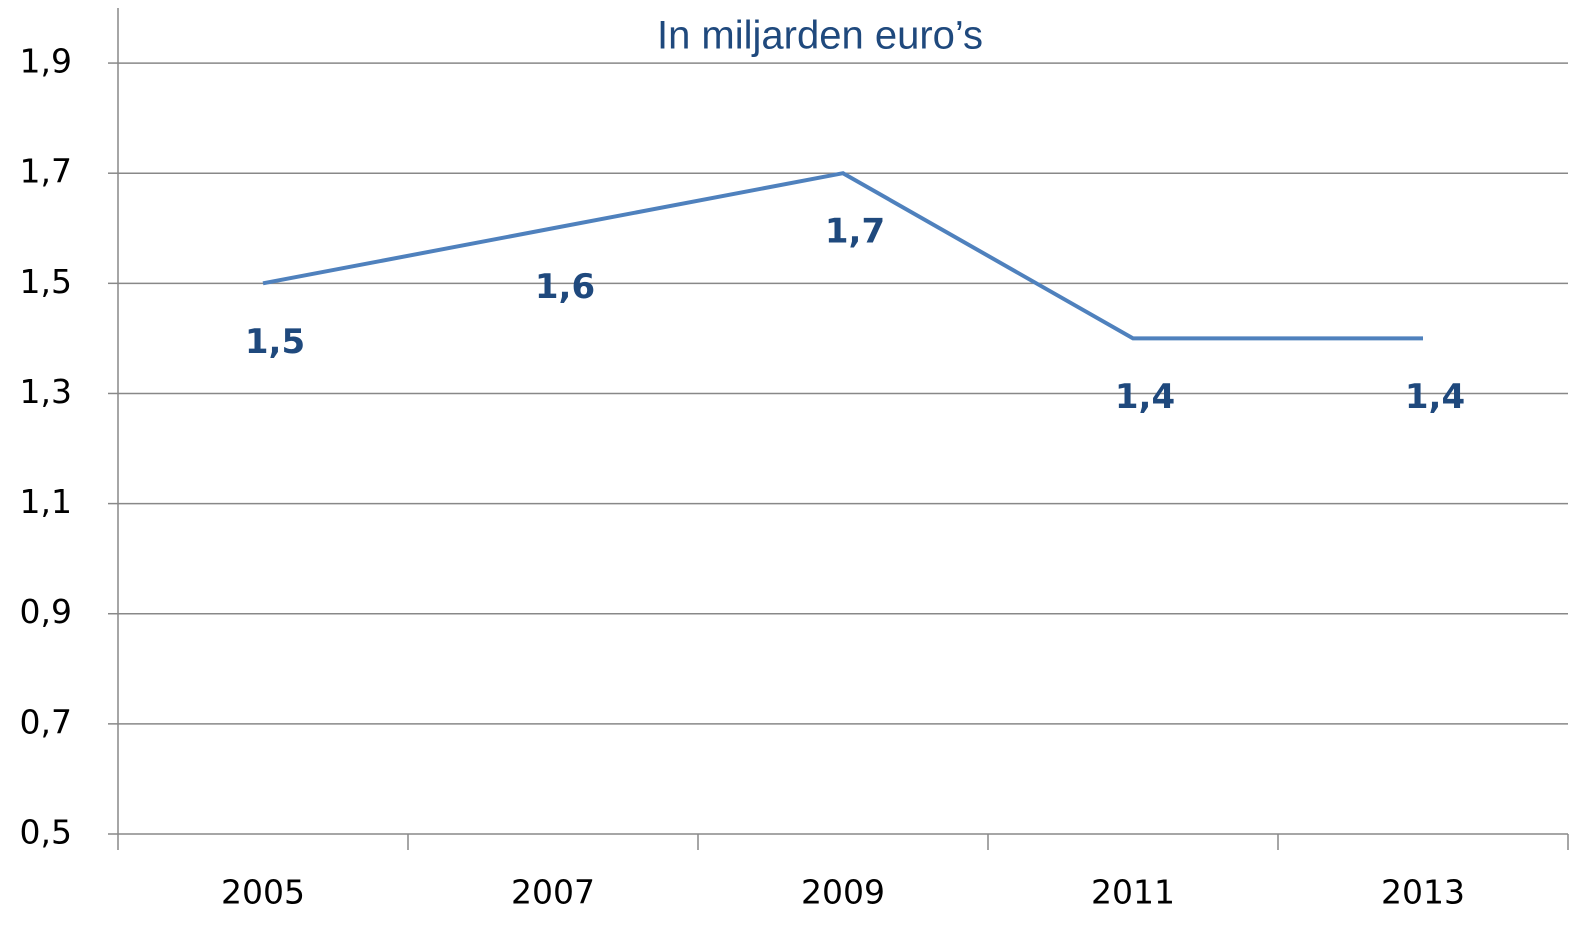 The height and width of the screenshot is (927, 1583). What do you see at coordinates (842, 256) in the screenshot?
I see `data-line` at bounding box center [842, 256].